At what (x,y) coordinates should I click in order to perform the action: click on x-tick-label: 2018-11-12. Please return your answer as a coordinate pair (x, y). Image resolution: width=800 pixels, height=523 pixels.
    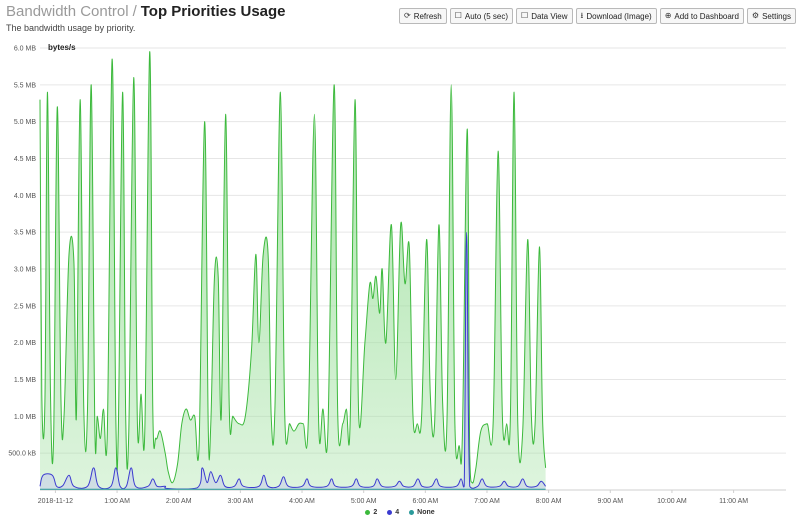
    Looking at the image, I should click on (55, 501).